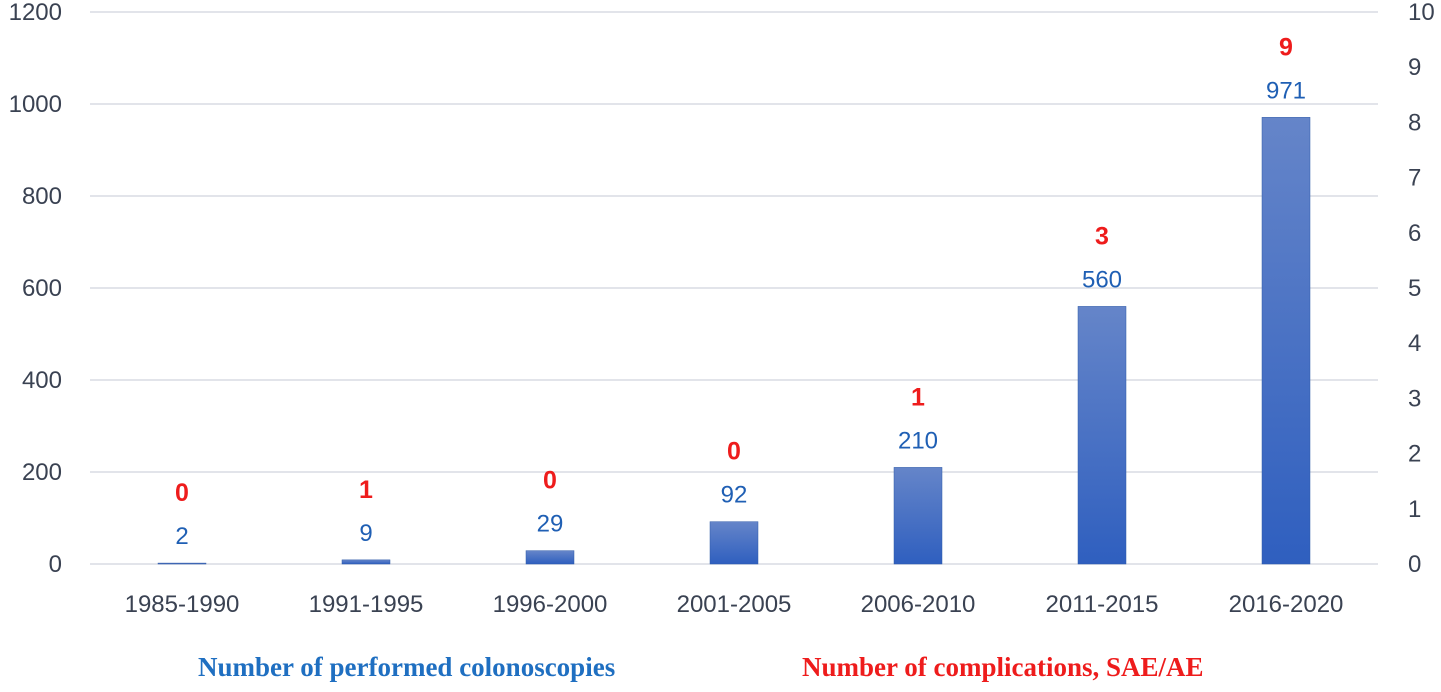 The width and height of the screenshot is (1441, 692). What do you see at coordinates (181, 536) in the screenshot?
I see `bar-value-label: 2` at bounding box center [181, 536].